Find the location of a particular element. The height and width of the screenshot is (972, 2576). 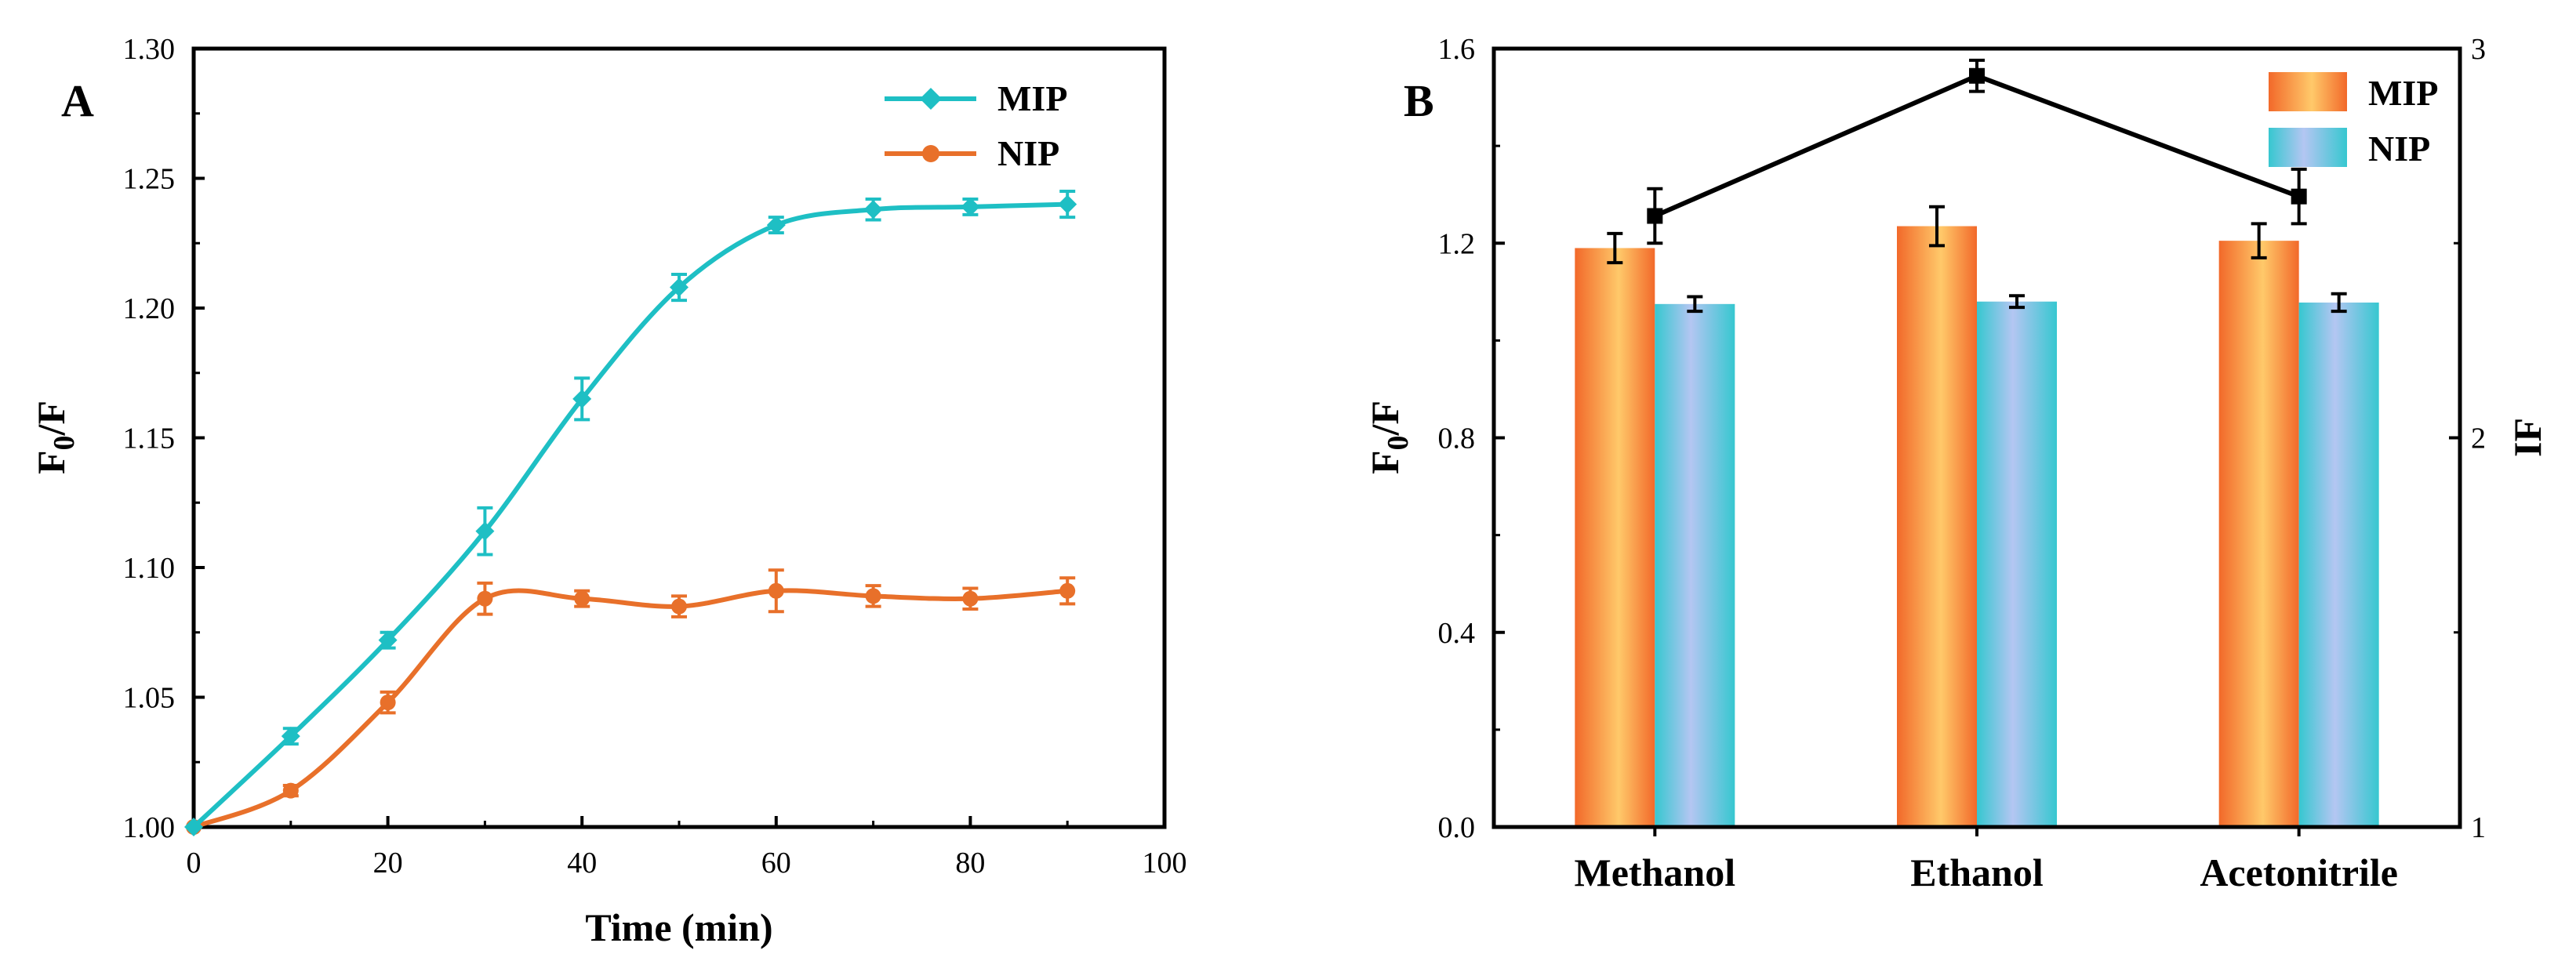

panel-a-y-axis-title: F0/F is located at coordinates (55, 437).